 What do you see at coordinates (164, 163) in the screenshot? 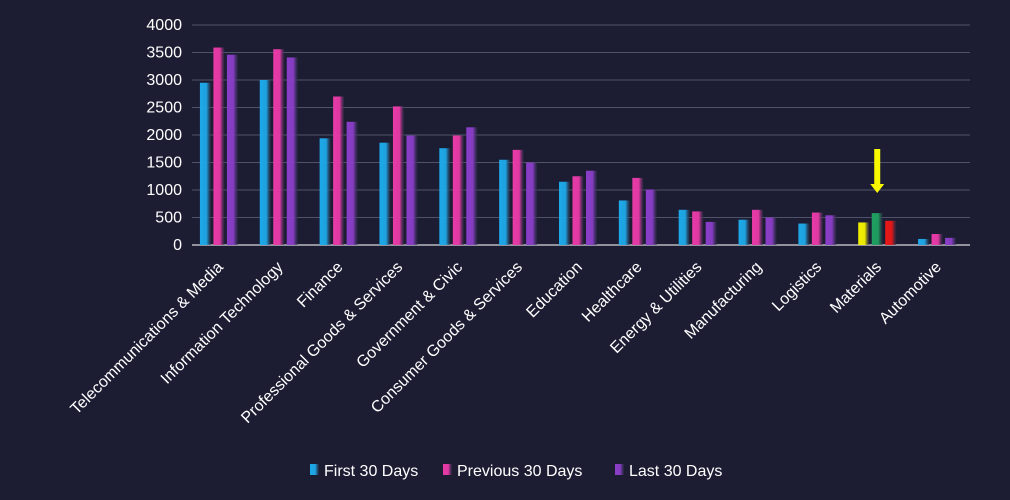
I see `y-tick-label: 1500` at bounding box center [164, 163].